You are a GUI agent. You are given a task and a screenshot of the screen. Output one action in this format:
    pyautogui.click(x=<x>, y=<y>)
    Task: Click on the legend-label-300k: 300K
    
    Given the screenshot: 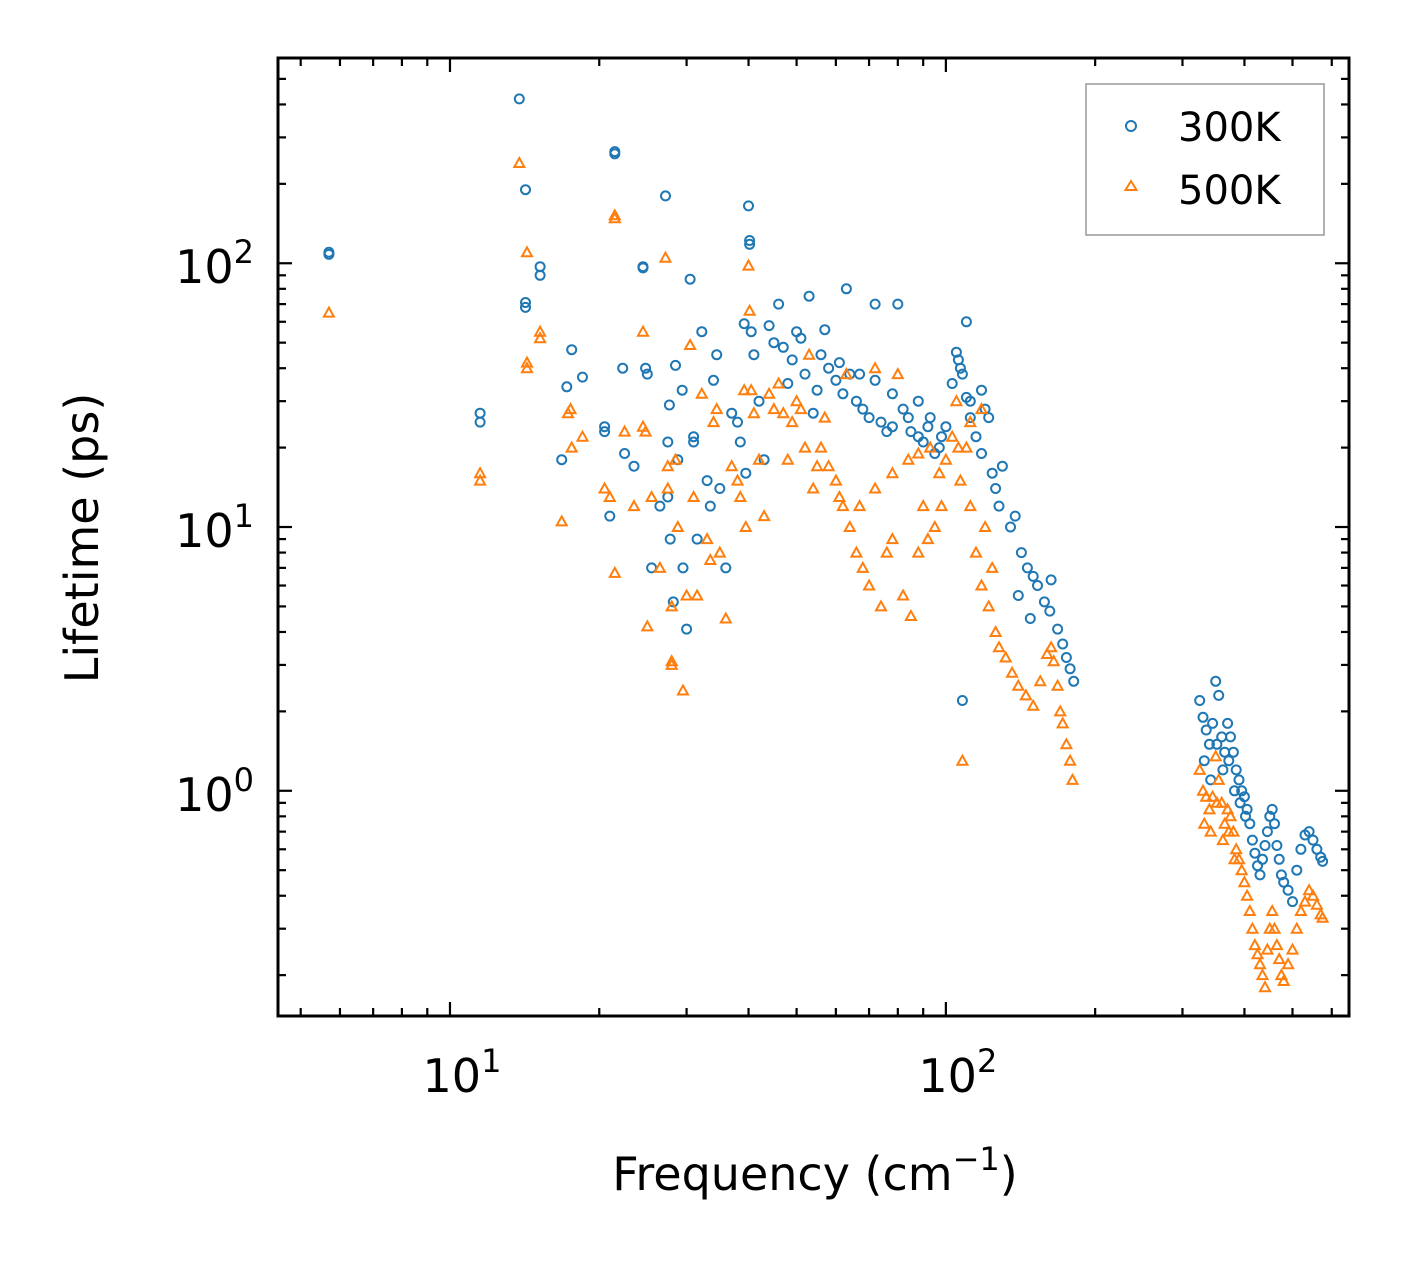 What is the action you would take?
    pyautogui.click(x=1230, y=128)
    